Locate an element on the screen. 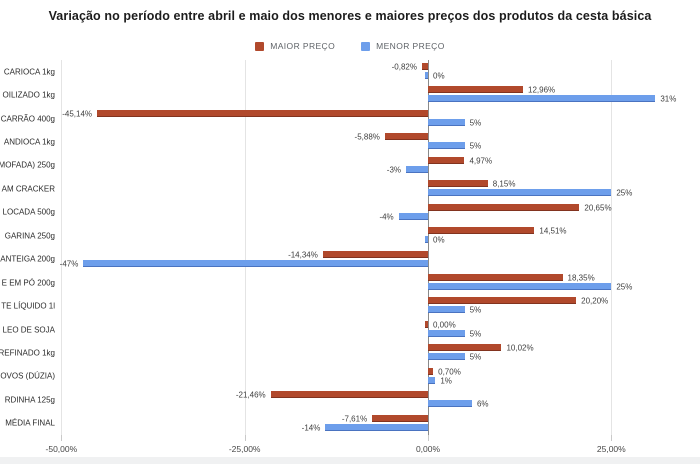  value-label-maior-preco: 0,70% is located at coordinates (449, 372).